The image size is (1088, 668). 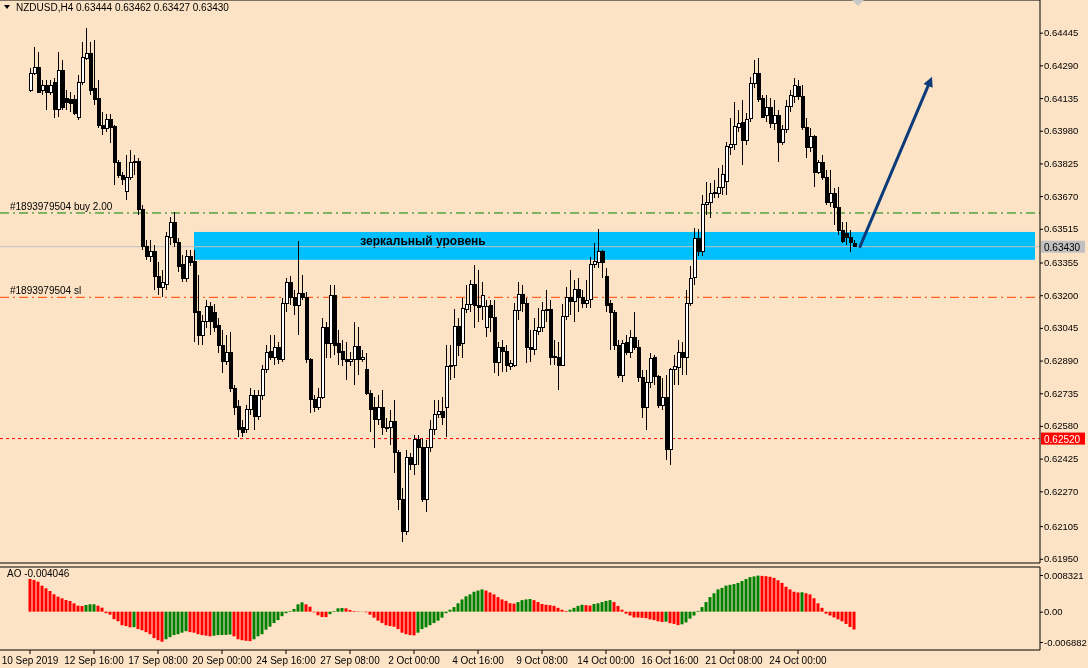 What do you see at coordinates (1061, 98) in the screenshot?
I see `y-tick-label: 0.64135` at bounding box center [1061, 98].